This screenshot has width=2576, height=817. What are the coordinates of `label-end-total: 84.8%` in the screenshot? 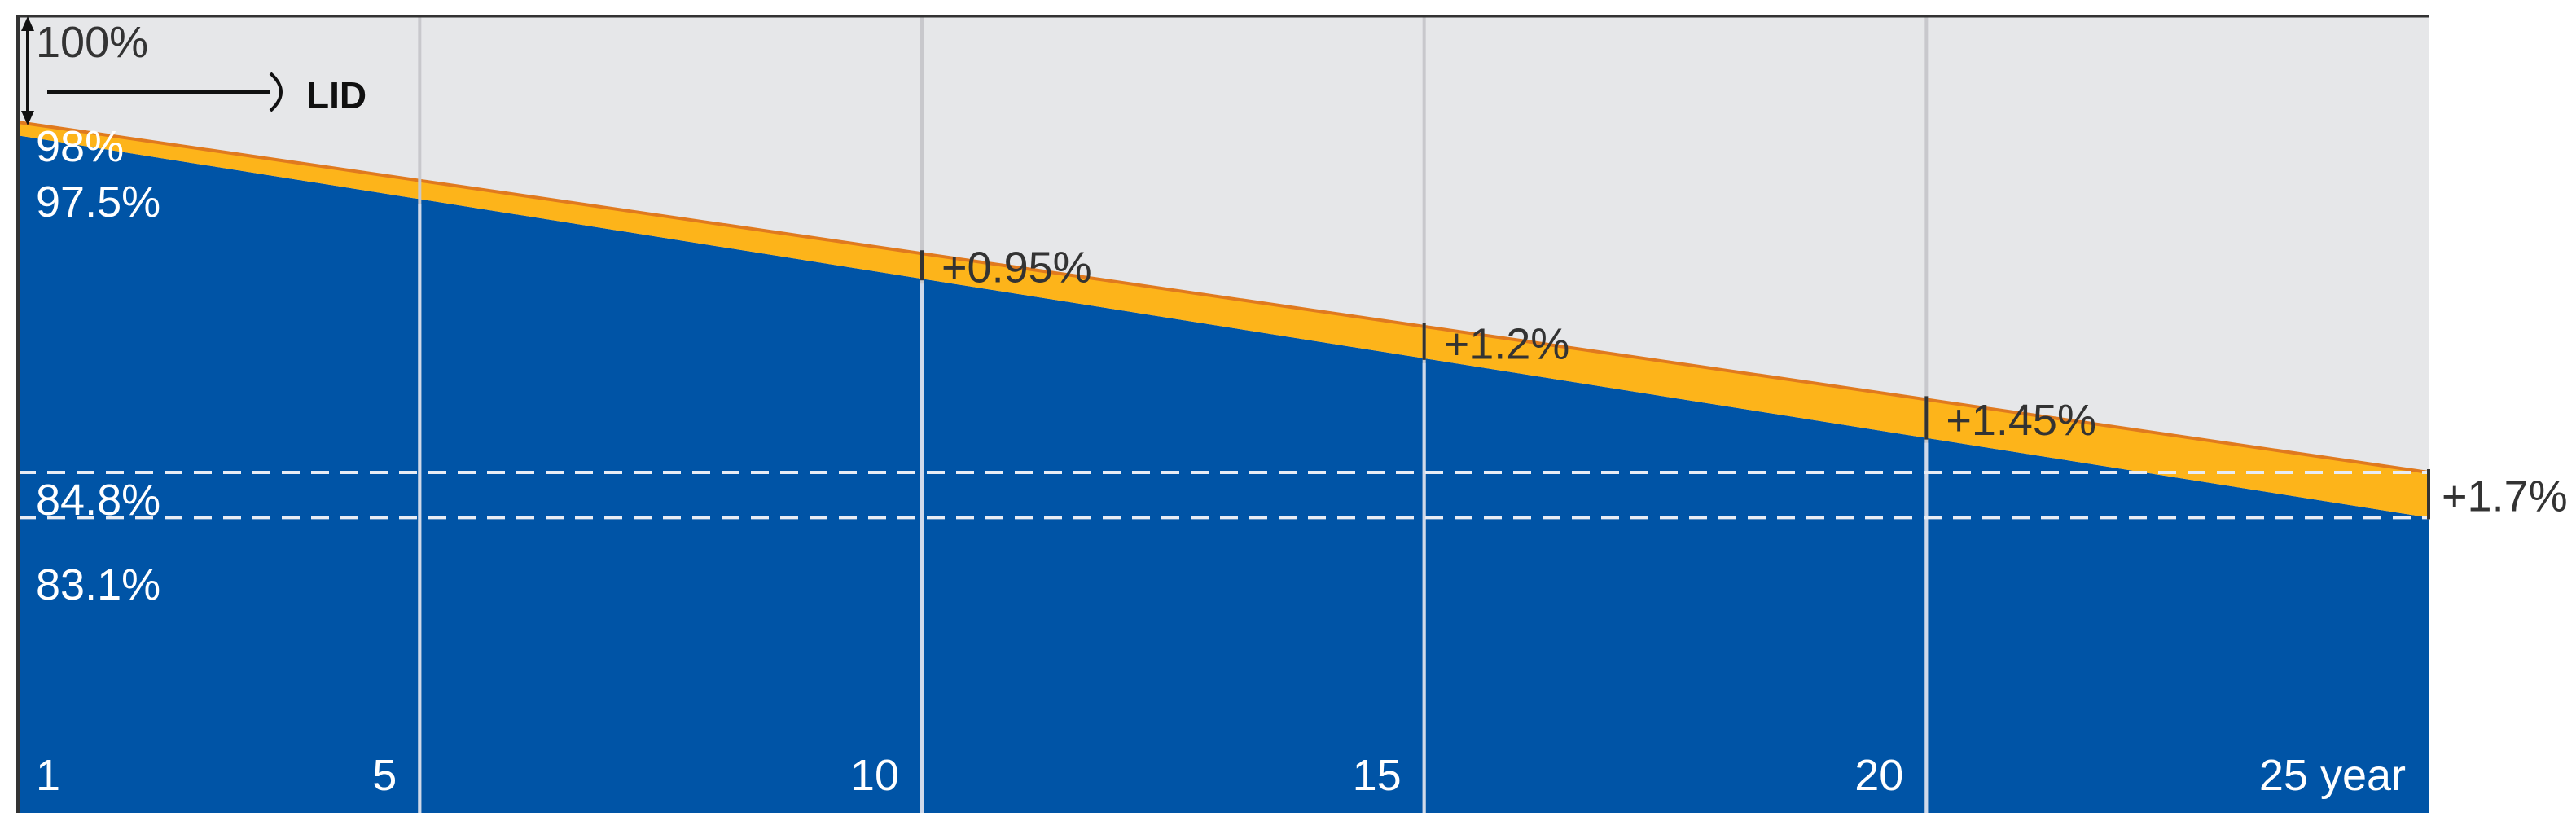 It's located at (98, 500).